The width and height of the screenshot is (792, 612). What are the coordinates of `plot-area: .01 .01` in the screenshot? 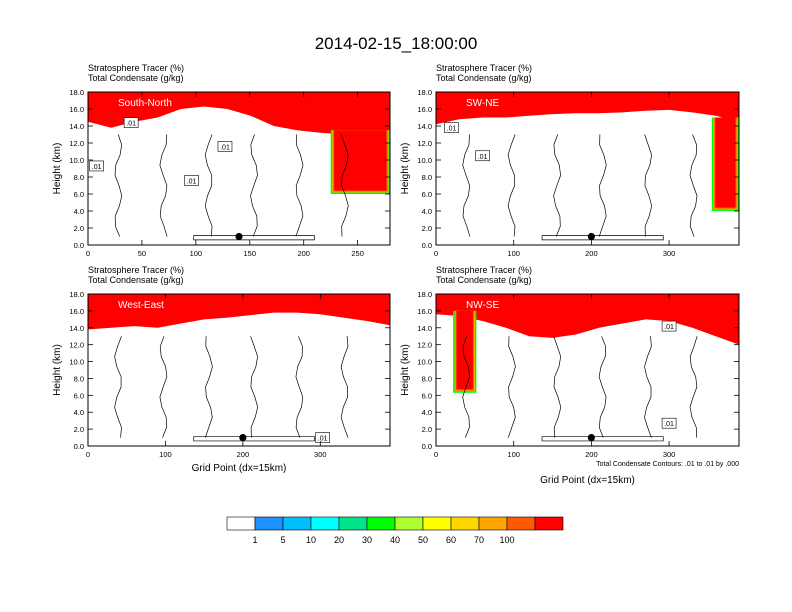 It's located at (587, 370).